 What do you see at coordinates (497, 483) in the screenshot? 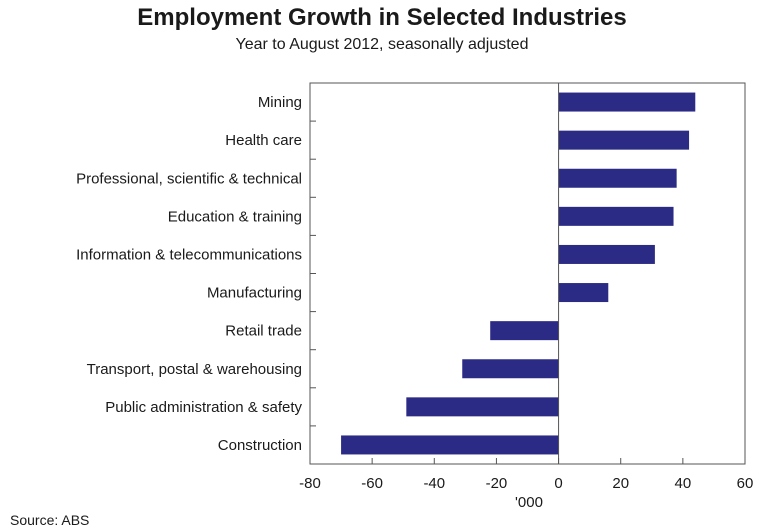
I see `x-tick-label: -20` at bounding box center [497, 483].